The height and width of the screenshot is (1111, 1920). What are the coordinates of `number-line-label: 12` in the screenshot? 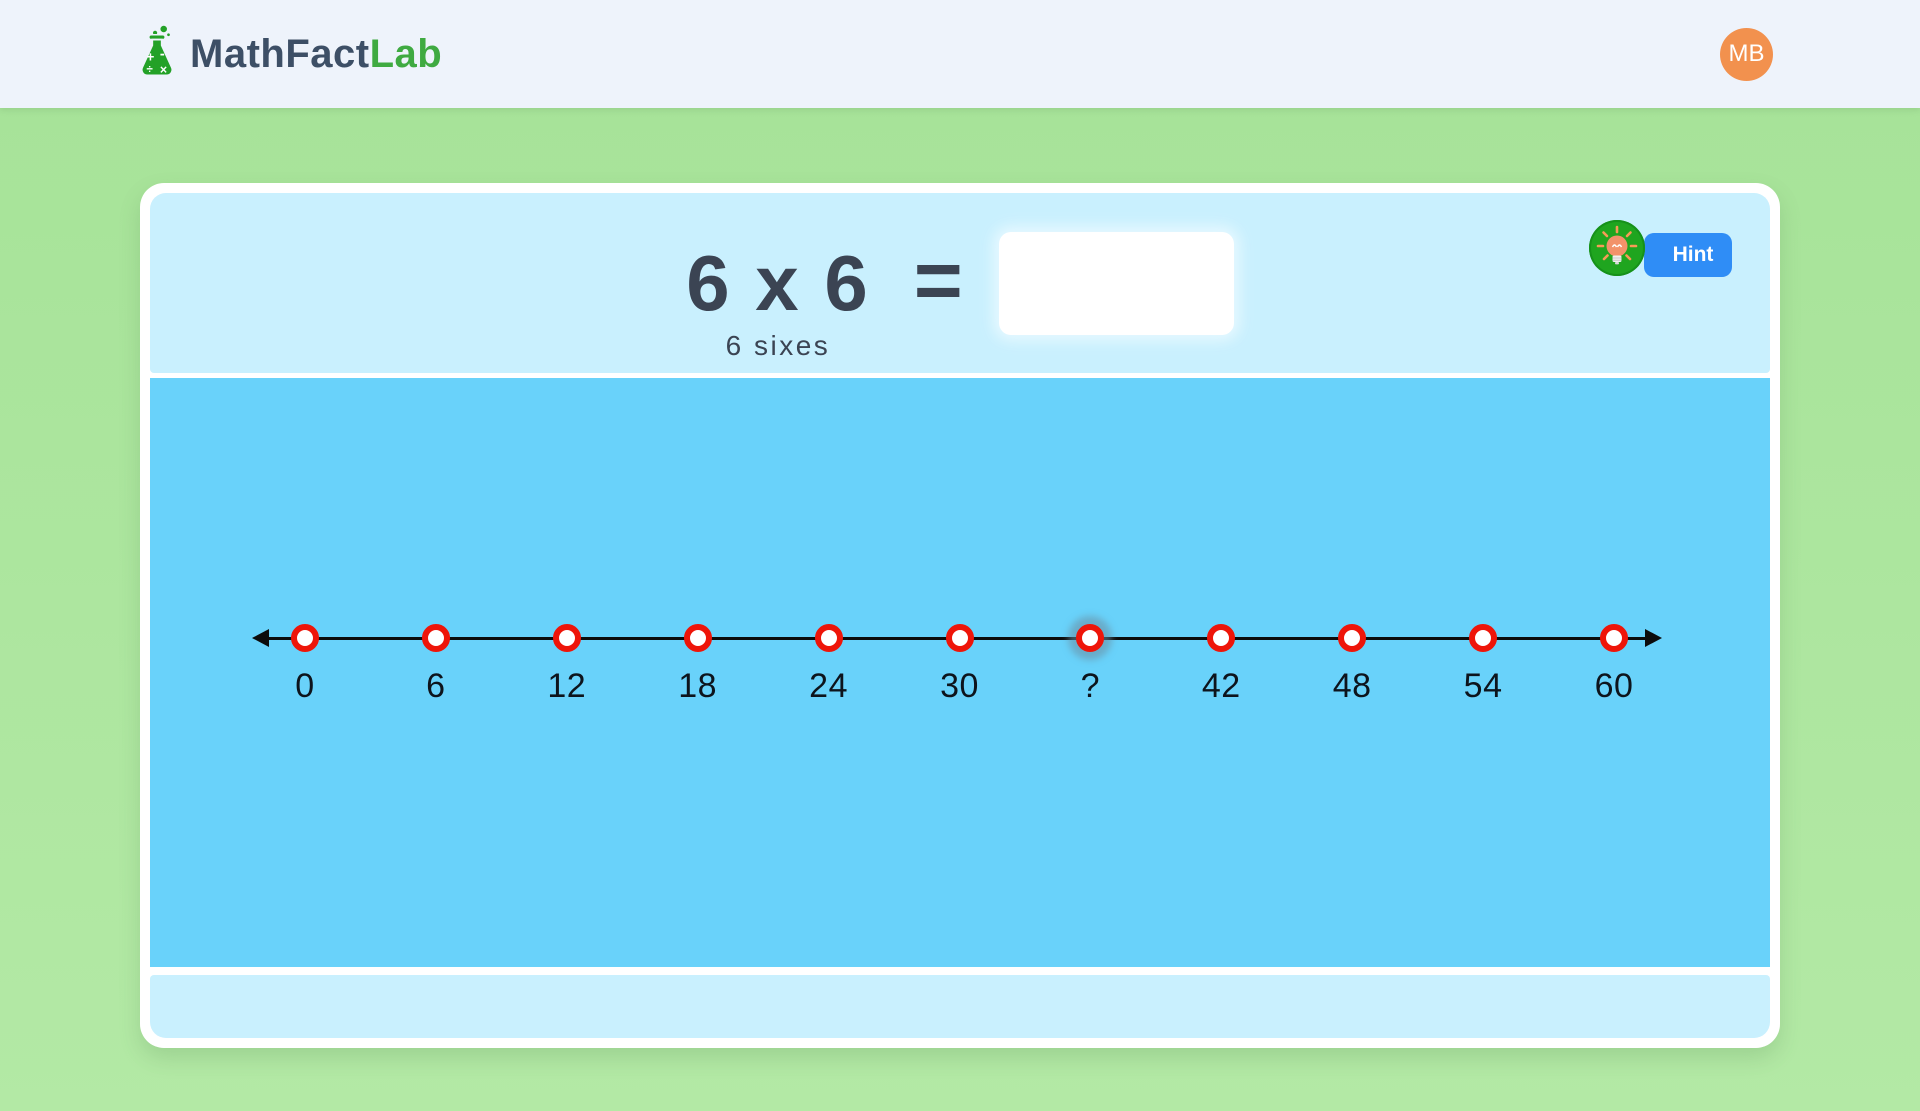 It's located at (567, 686).